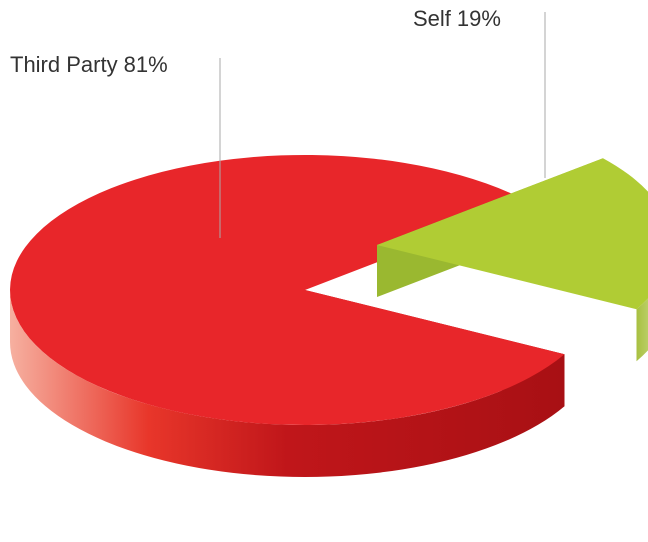 The image size is (648, 542). Describe the element at coordinates (64, 64) in the screenshot. I see `category-label: Third Party` at that location.